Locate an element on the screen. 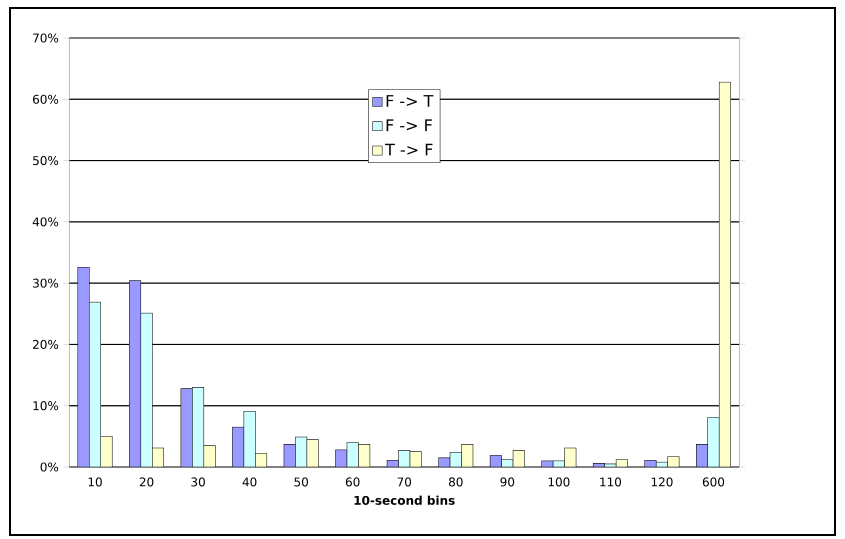 Image resolution: width=845 pixels, height=539 pixels. x-tick-label: 90 is located at coordinates (507, 481).